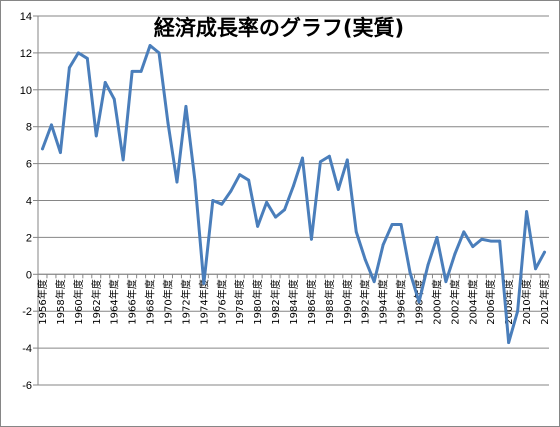 This screenshot has height=427, width=560. I want to click on x-tick-label: 1992年度, so click(365, 301).